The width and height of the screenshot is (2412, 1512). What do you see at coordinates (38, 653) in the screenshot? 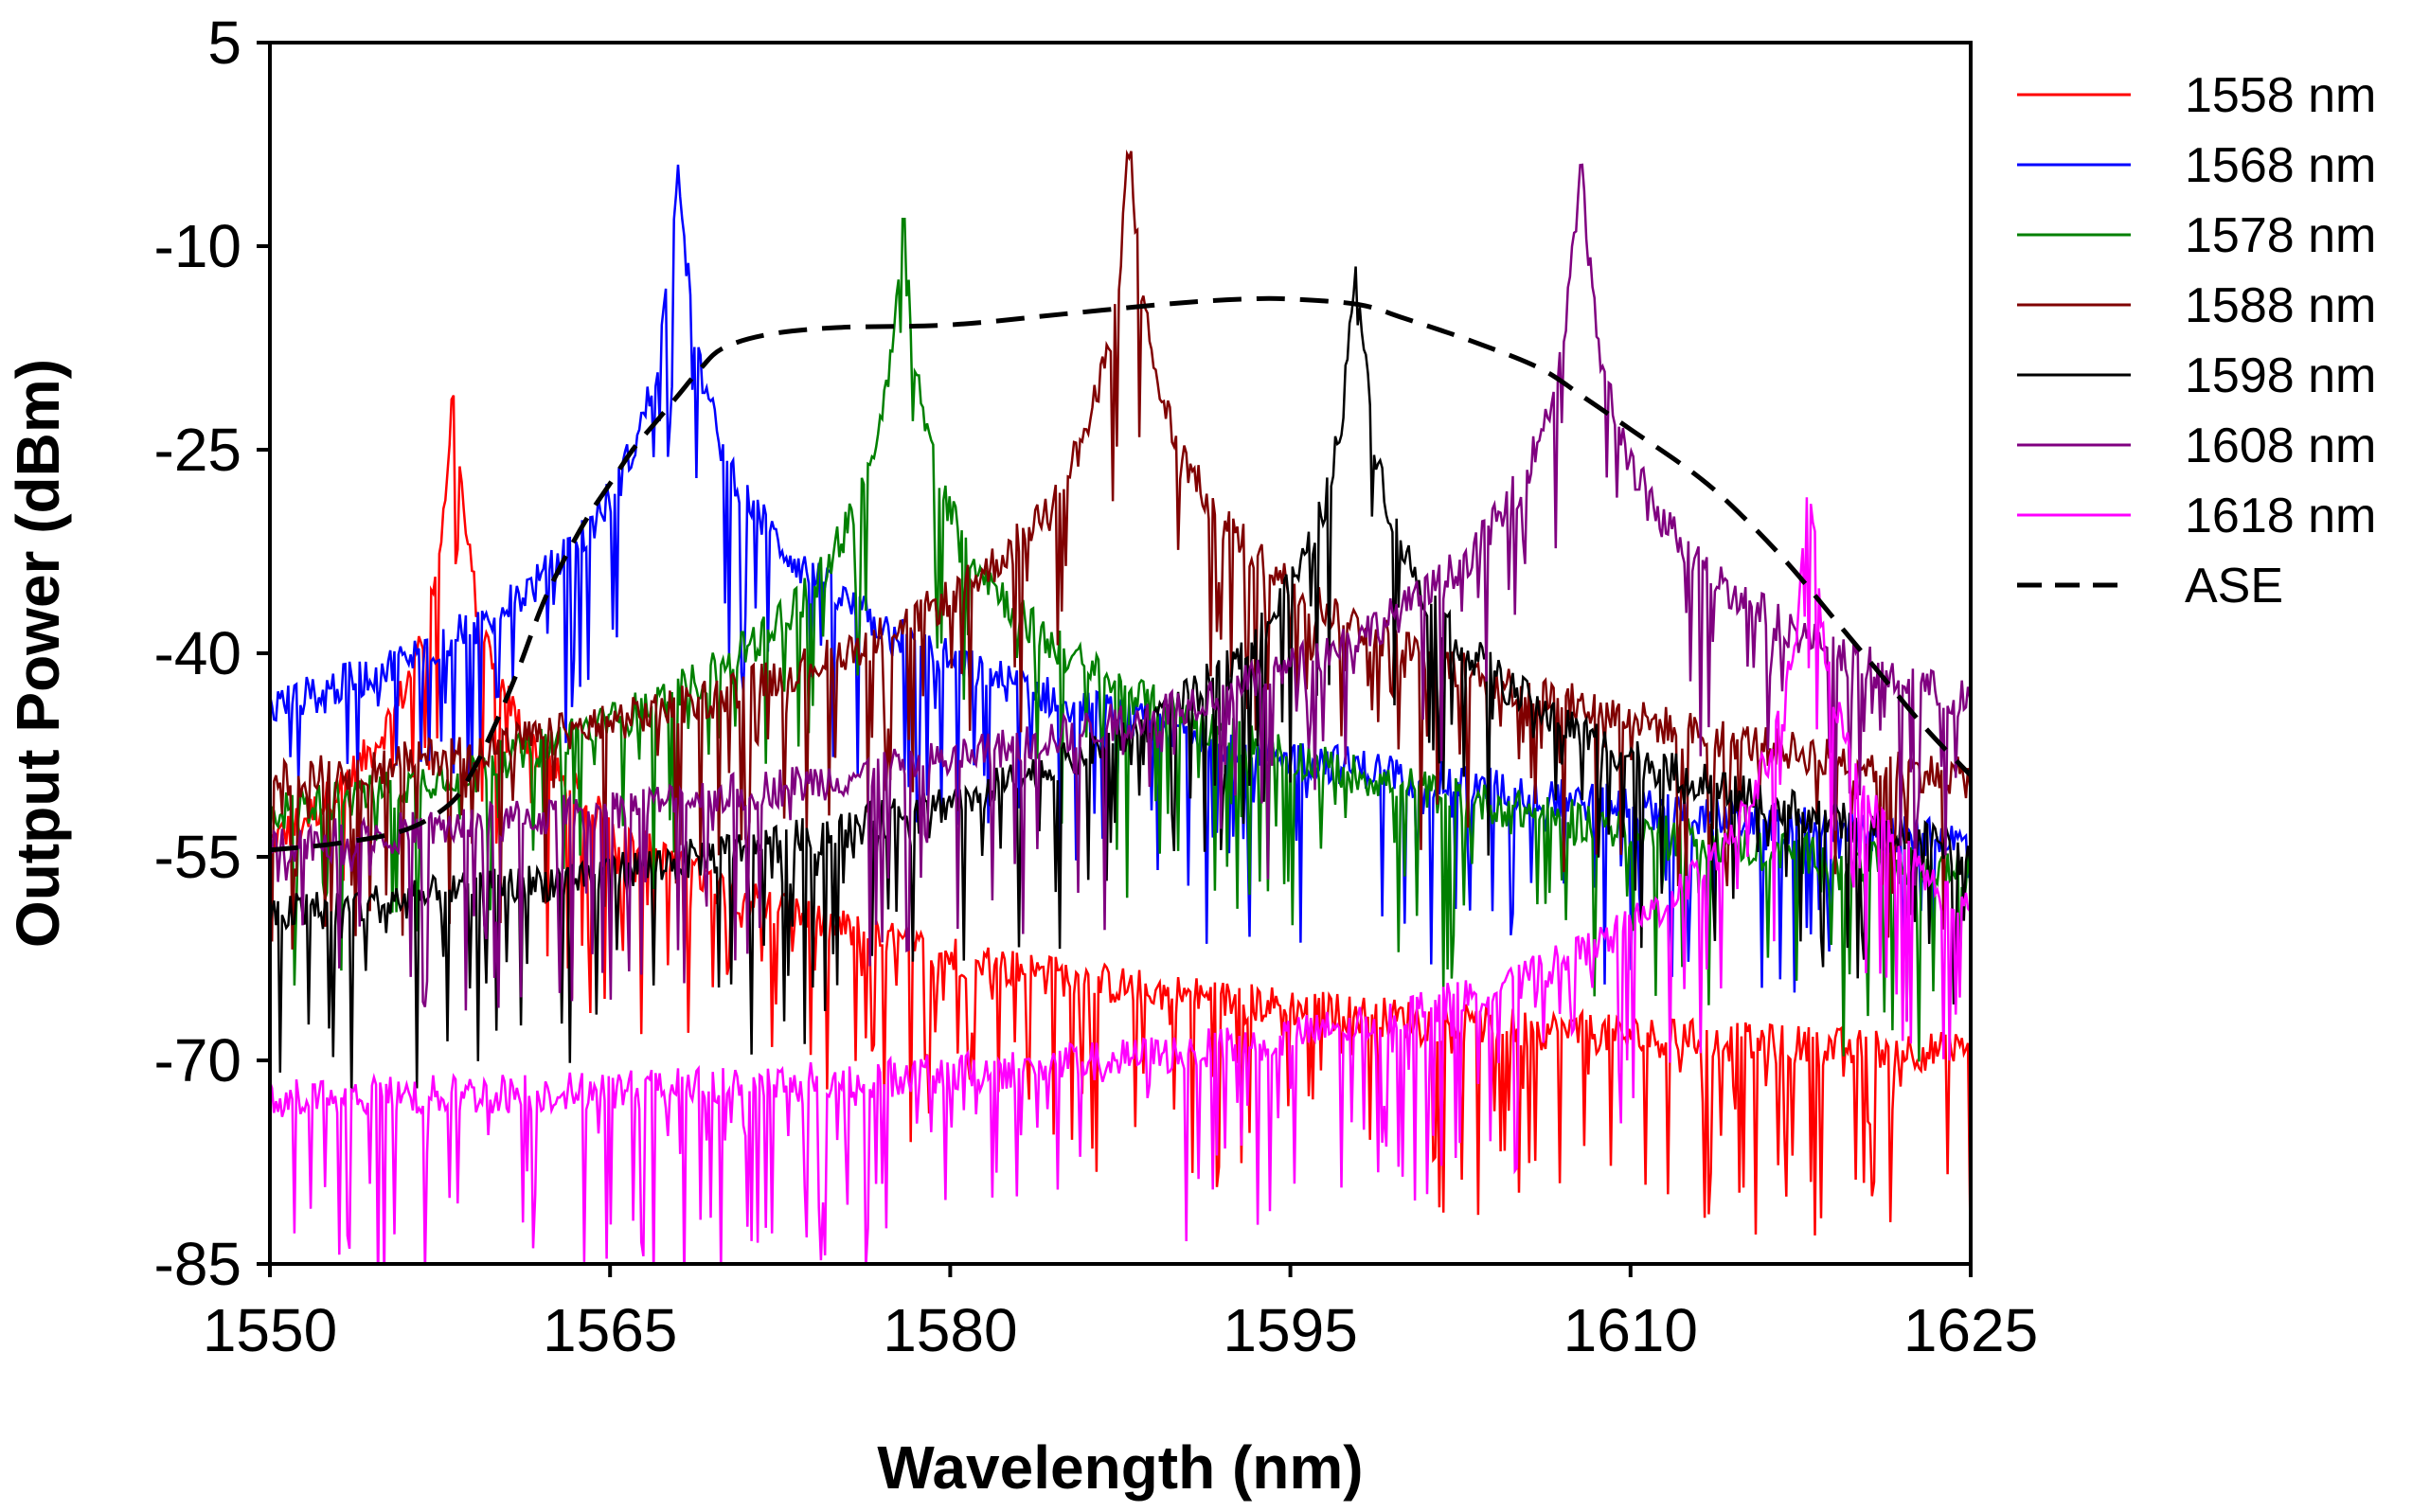
I see `y-axis-title: Output Power (dBm)` at bounding box center [38, 653].